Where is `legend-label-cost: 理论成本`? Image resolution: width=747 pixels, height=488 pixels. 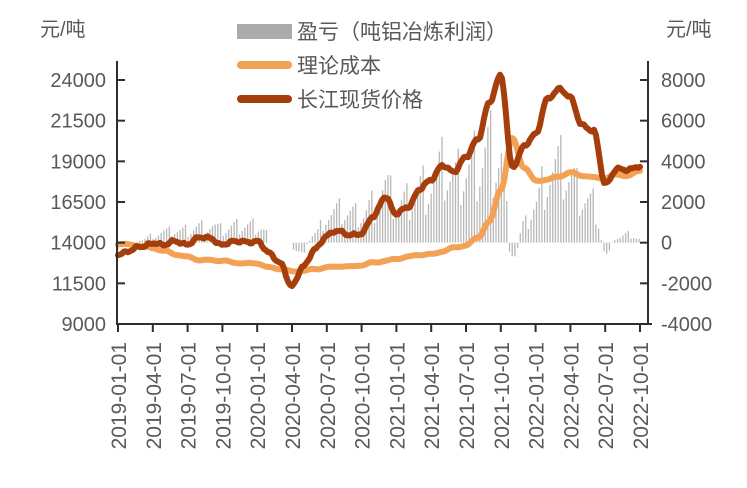
legend-label-cost: 理论成本 is located at coordinates (339, 66).